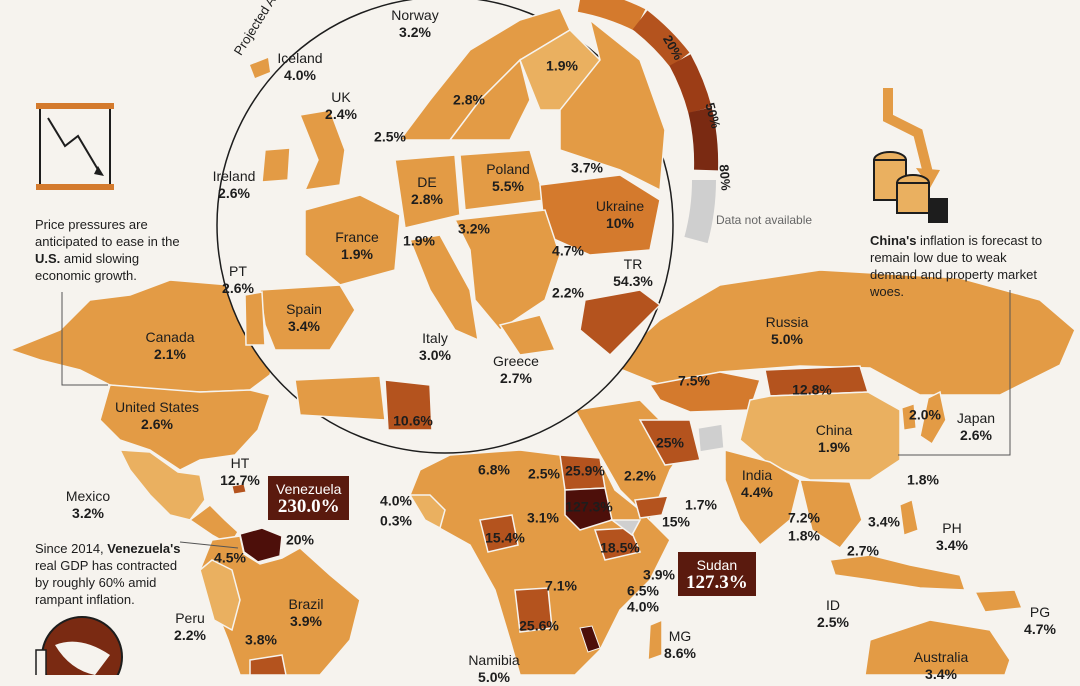 This screenshot has width=1080, height=686. I want to click on legend-band-na, so click(700, 211).